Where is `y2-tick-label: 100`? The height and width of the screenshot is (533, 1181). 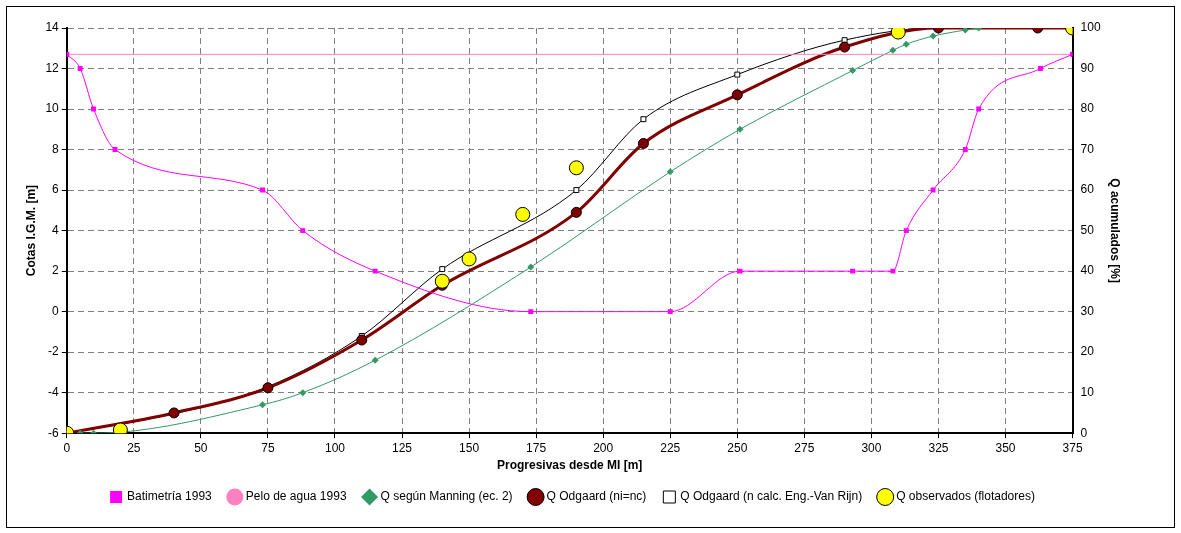 y2-tick-label: 100 is located at coordinates (1090, 27).